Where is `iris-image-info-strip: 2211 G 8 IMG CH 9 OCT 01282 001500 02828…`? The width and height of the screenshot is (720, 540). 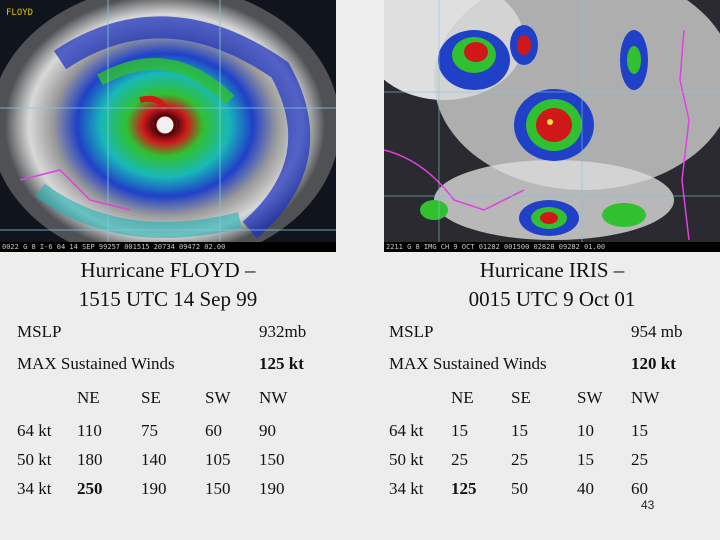 iris-image-info-strip: 2211 G 8 IMG CH 9 OCT 01282 001500 02828… is located at coordinates (552, 247).